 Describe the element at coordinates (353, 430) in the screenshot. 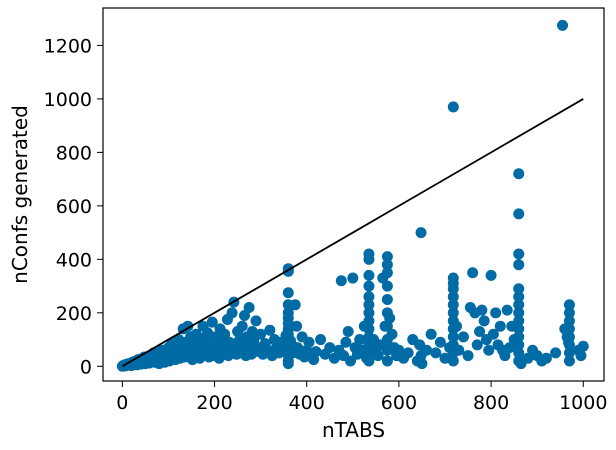

I see `x-axis-label: nTABS` at that location.